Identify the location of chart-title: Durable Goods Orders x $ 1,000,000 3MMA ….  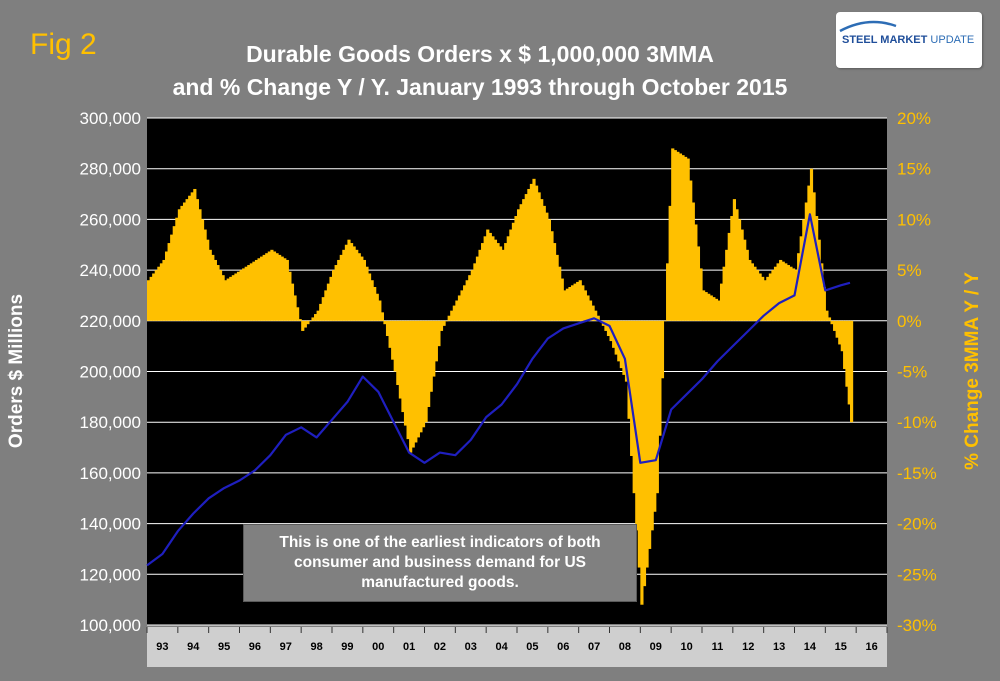
(480, 71).